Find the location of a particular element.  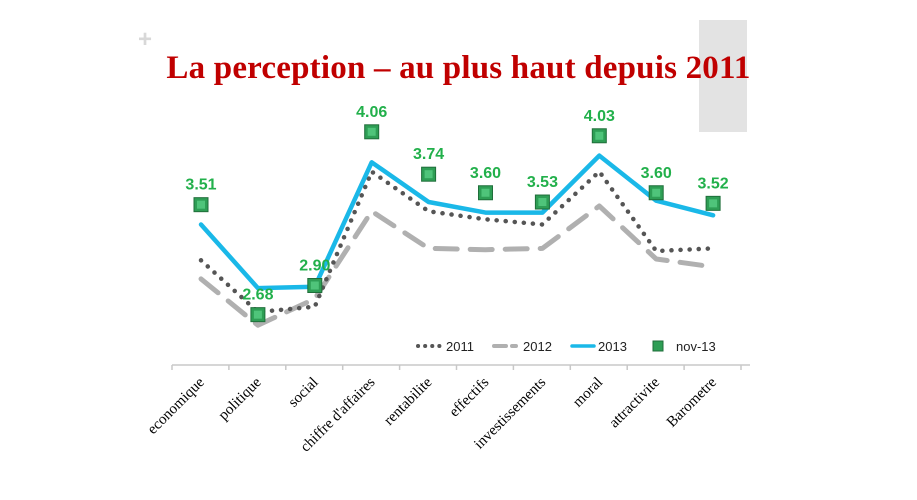

legend-label-2012: 2012 is located at coordinates (537, 346).